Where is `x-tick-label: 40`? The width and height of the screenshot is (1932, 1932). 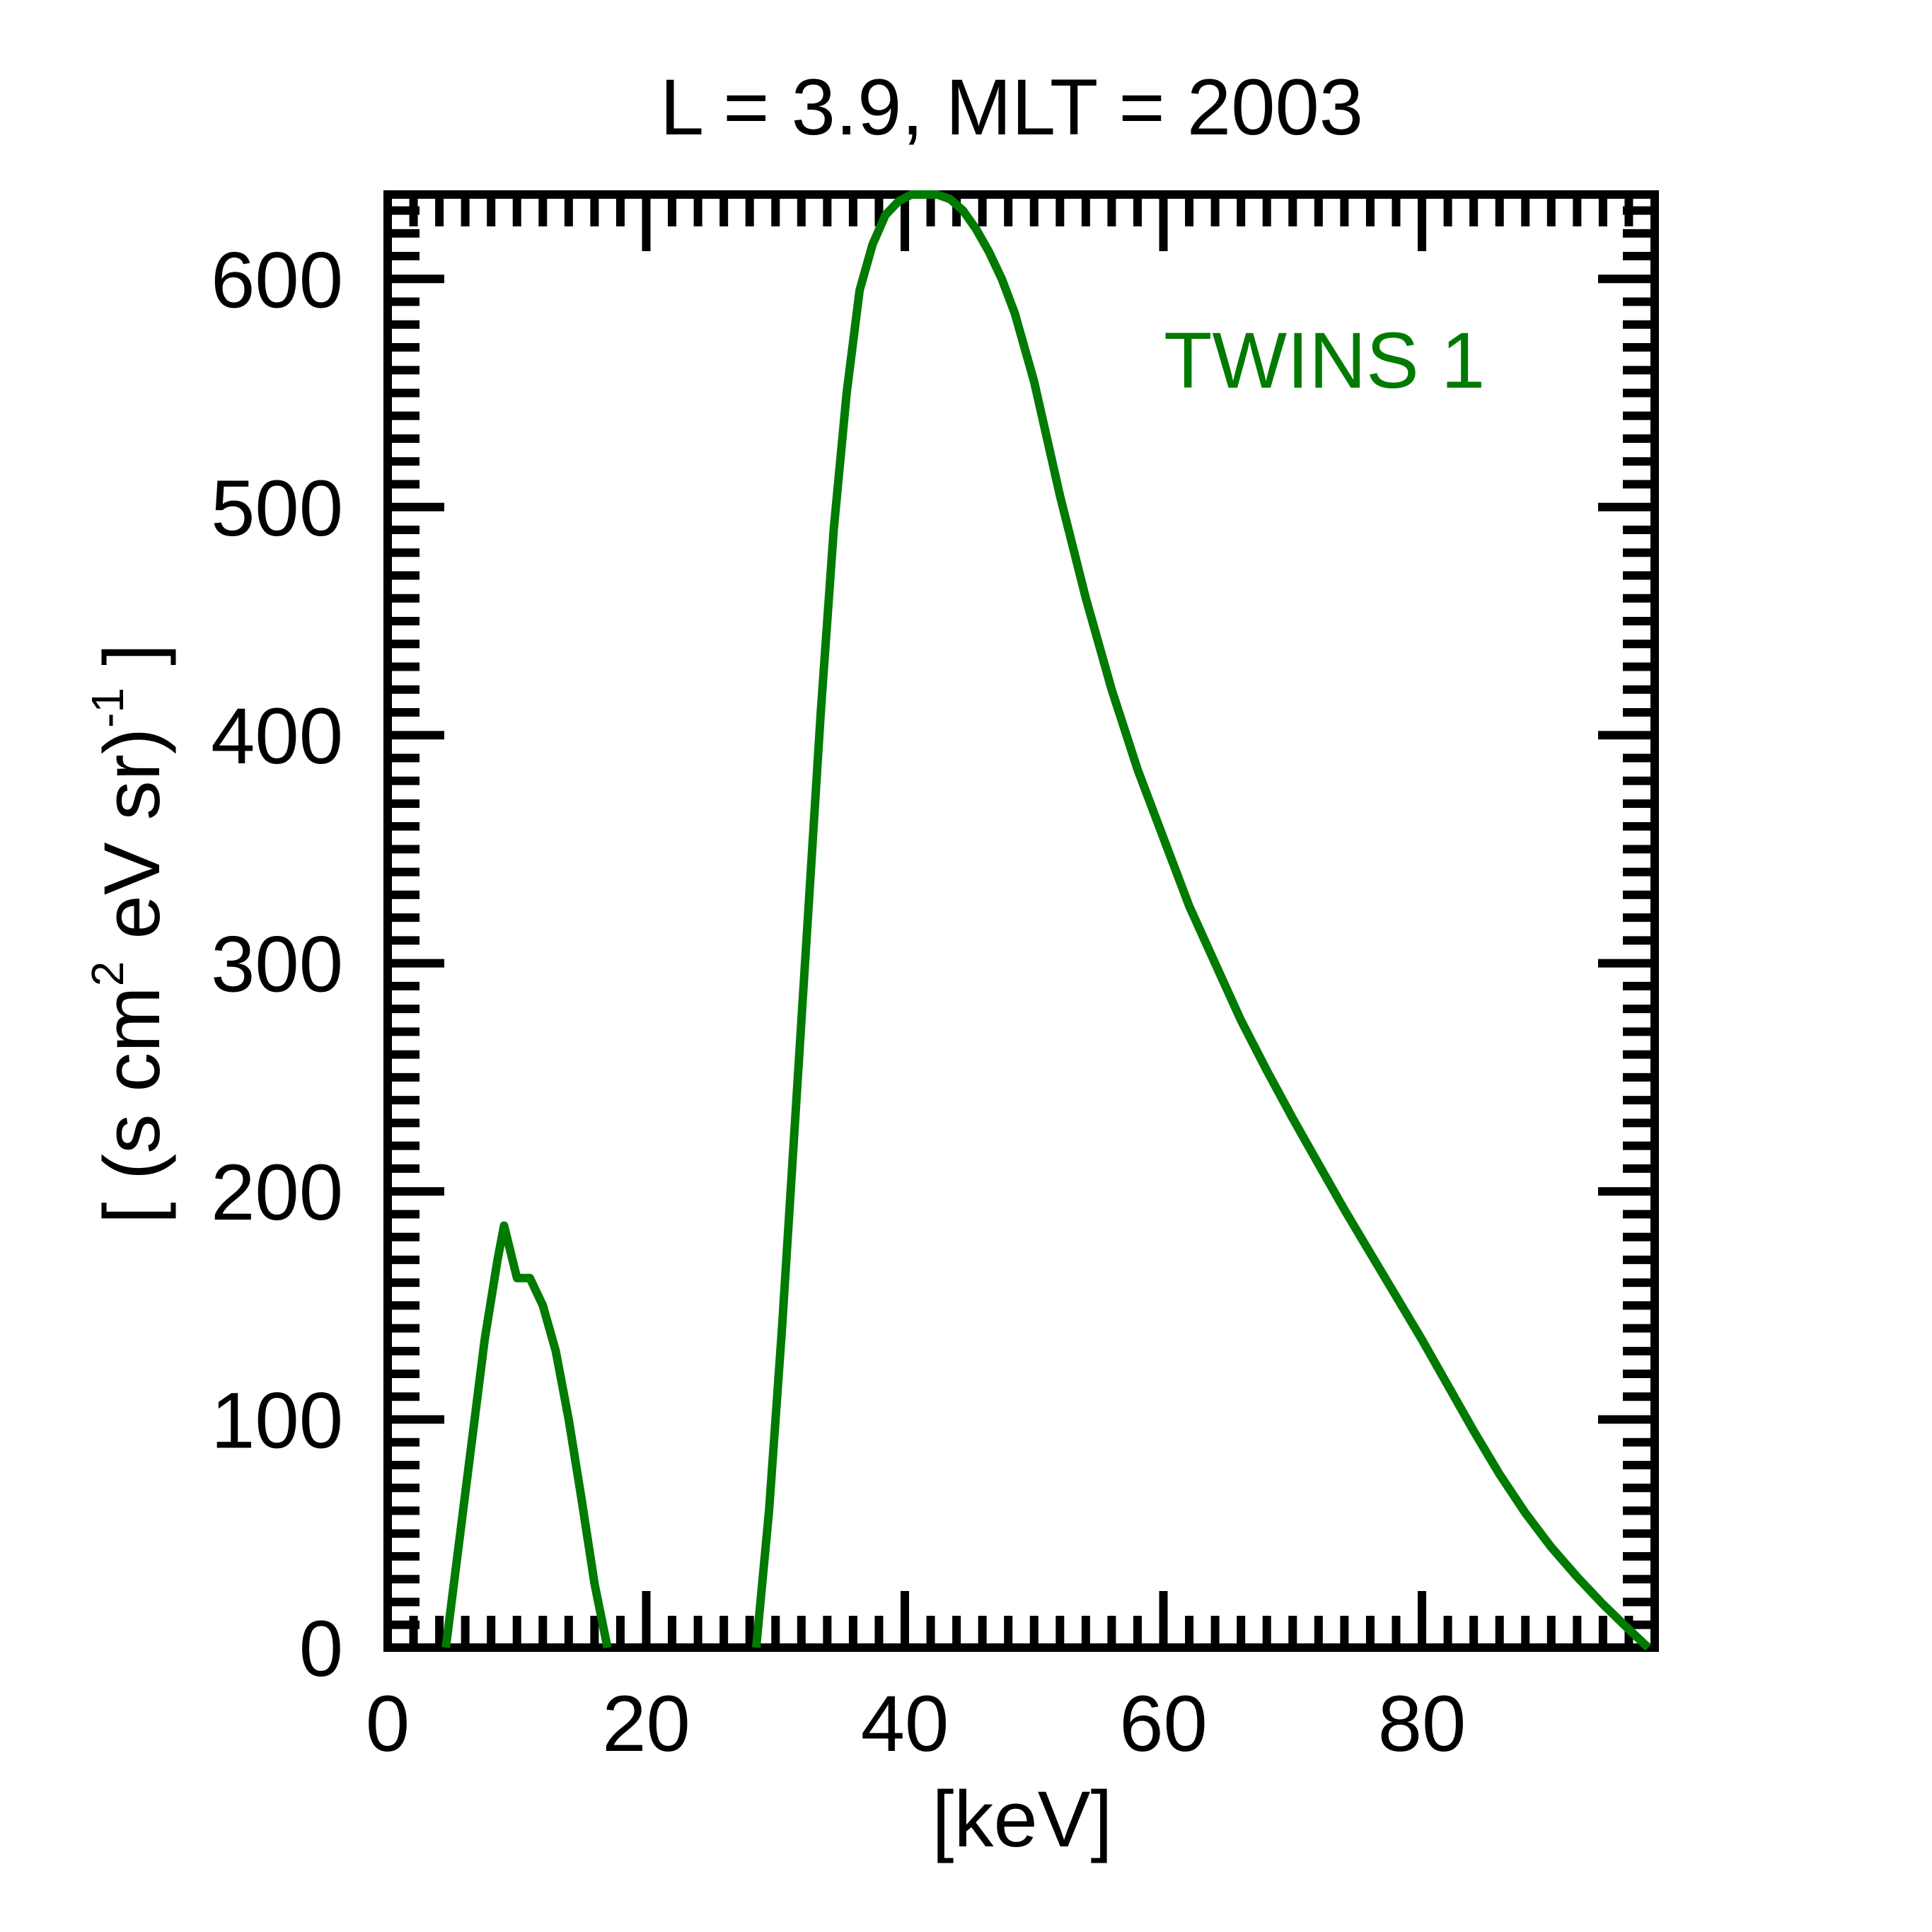
x-tick-label: 40 is located at coordinates (905, 1723).